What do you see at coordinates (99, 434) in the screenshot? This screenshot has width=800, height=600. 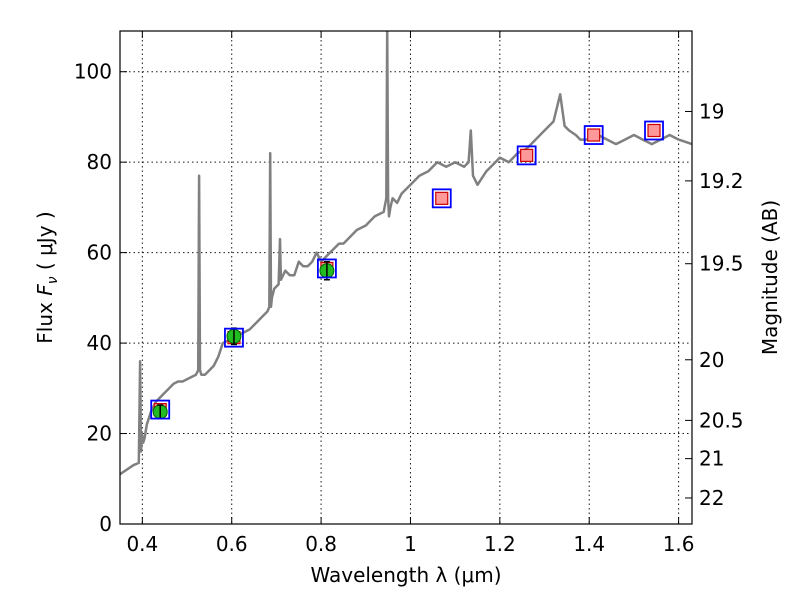 I see `y-tick-label: 20` at bounding box center [99, 434].